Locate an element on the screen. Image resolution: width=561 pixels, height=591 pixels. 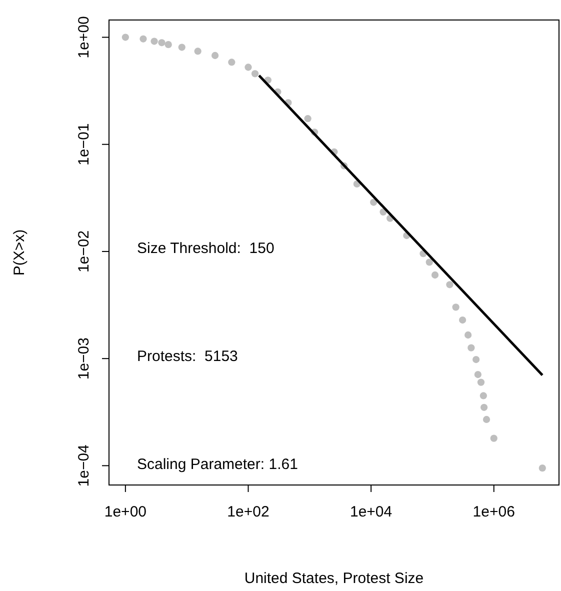
x-tick-label: 1e+06 is located at coordinates (493, 512).